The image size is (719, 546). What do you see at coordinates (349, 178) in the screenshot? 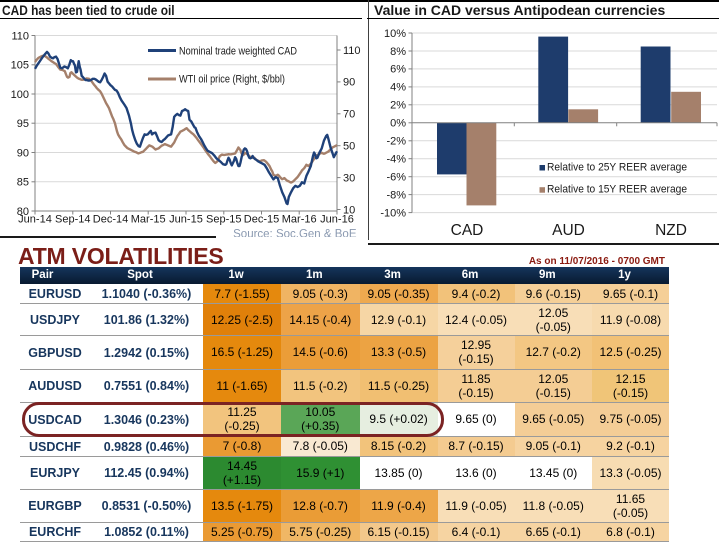
I see `svg-text: 30` at bounding box center [349, 178].